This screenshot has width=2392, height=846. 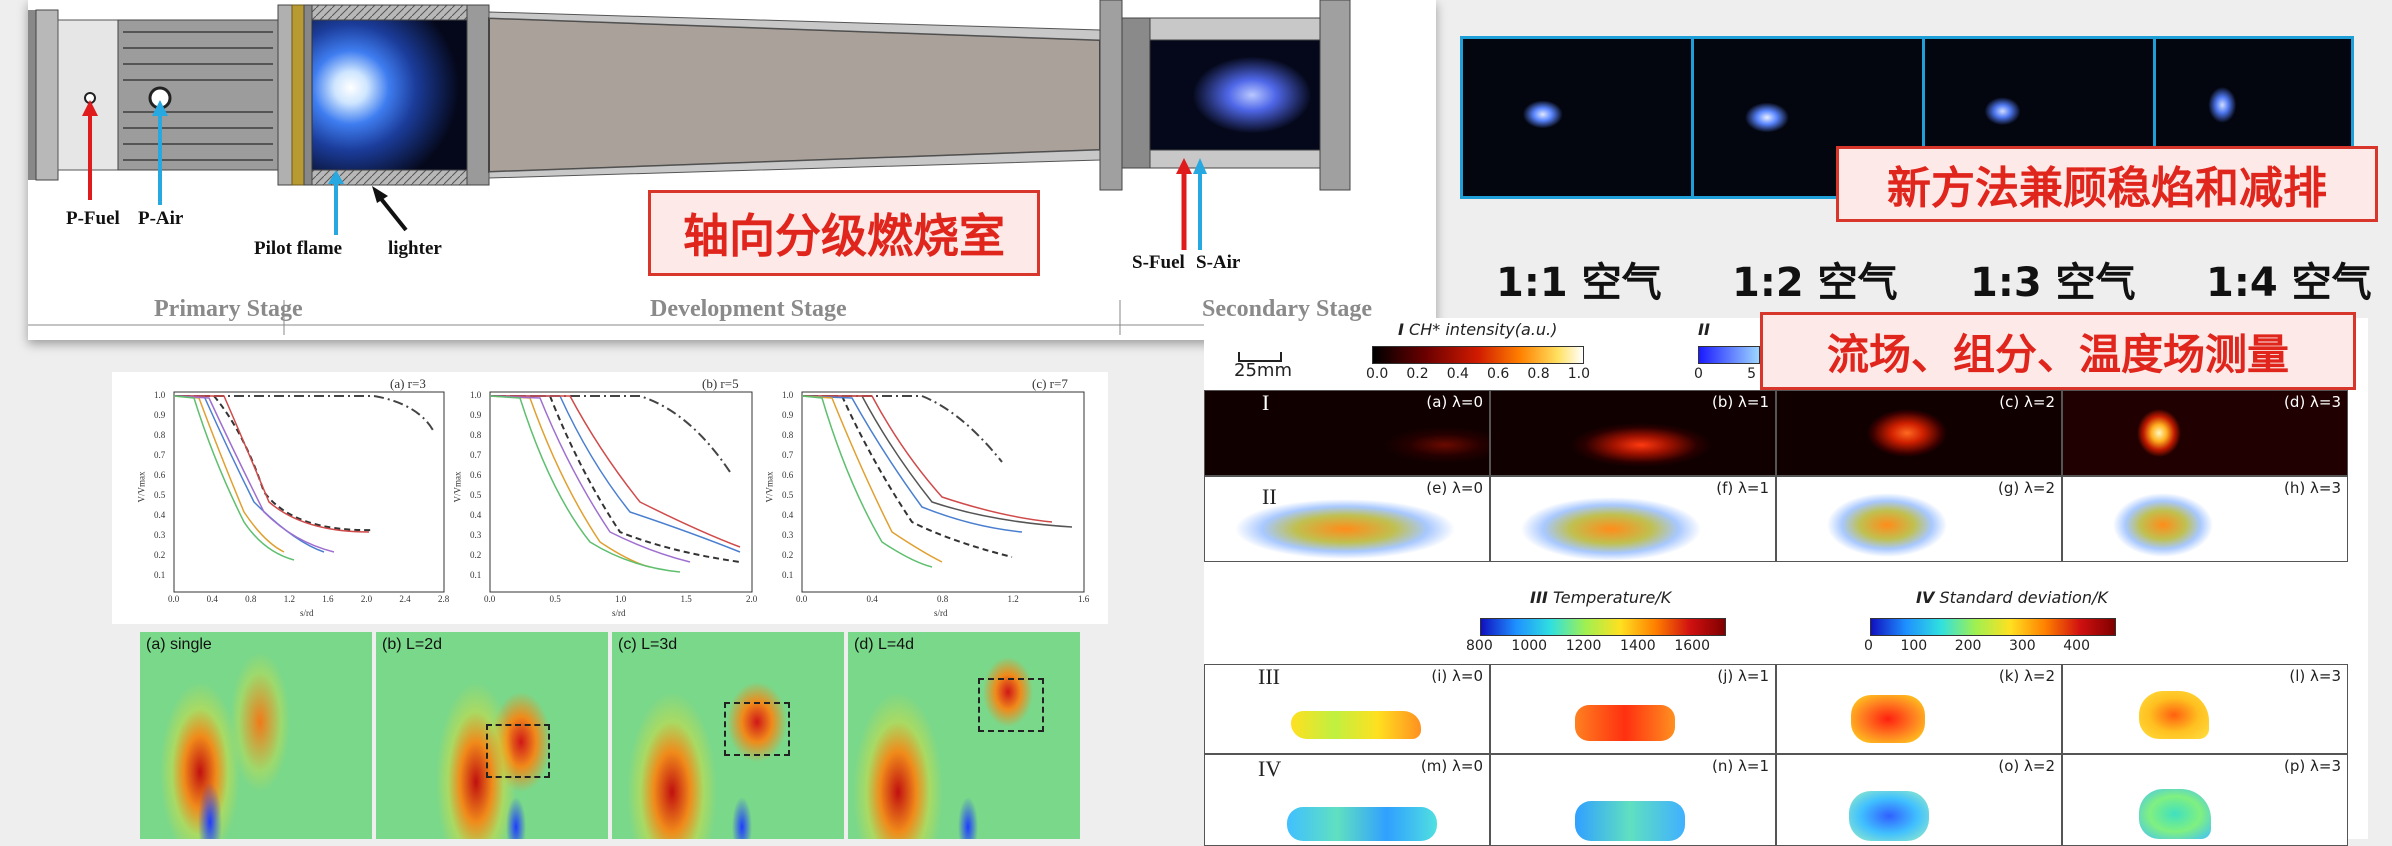 I want to click on cell-label: (b) λ=1, so click(x=1740, y=402).